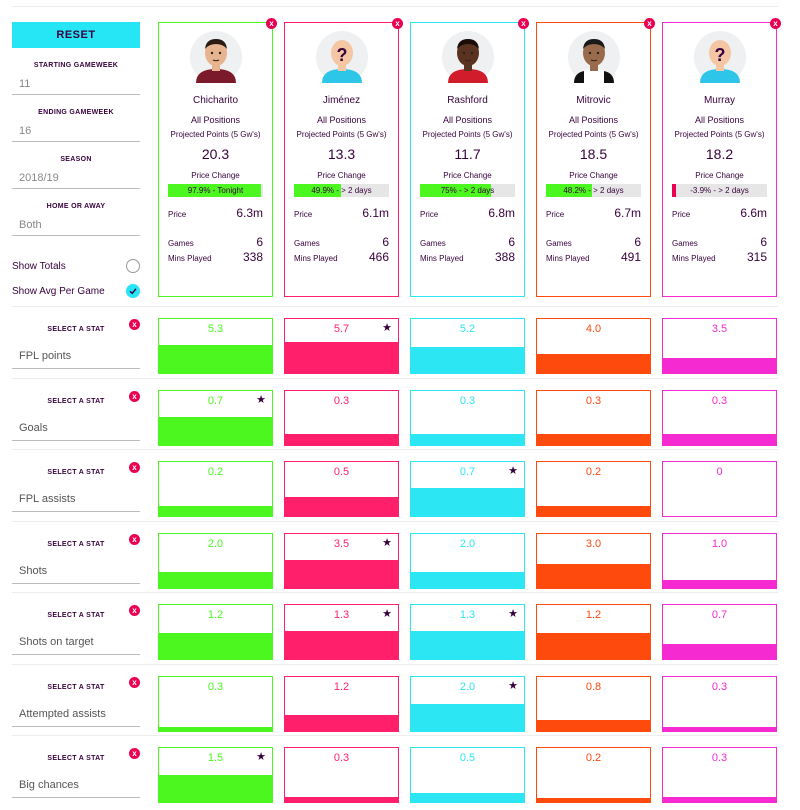 This screenshot has width=800, height=810. I want to click on unknown-player-icon: ?, so click(720, 57).